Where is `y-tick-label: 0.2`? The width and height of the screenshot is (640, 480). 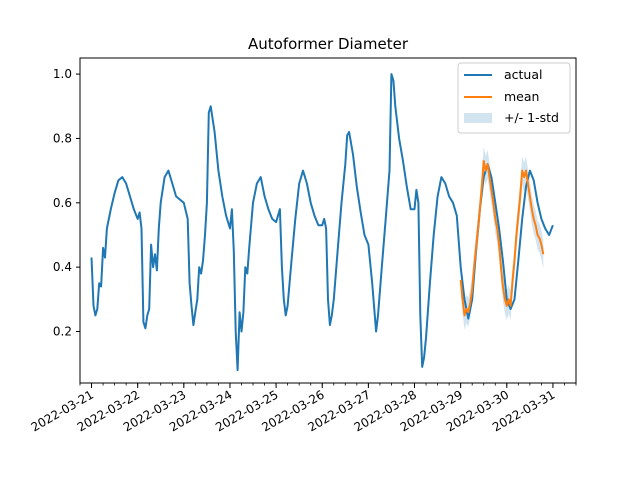 y-tick-label: 0.2 is located at coordinates (62, 332).